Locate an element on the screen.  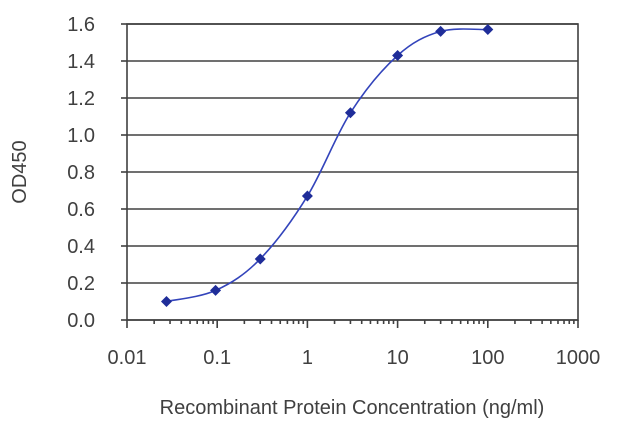
y-tick-label: 0.4 is located at coordinates (81, 247).